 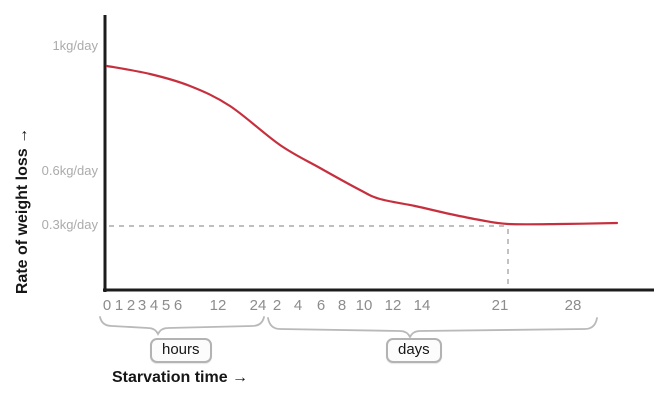 What do you see at coordinates (342, 305) in the screenshot?
I see `x-tick-label: 8` at bounding box center [342, 305].